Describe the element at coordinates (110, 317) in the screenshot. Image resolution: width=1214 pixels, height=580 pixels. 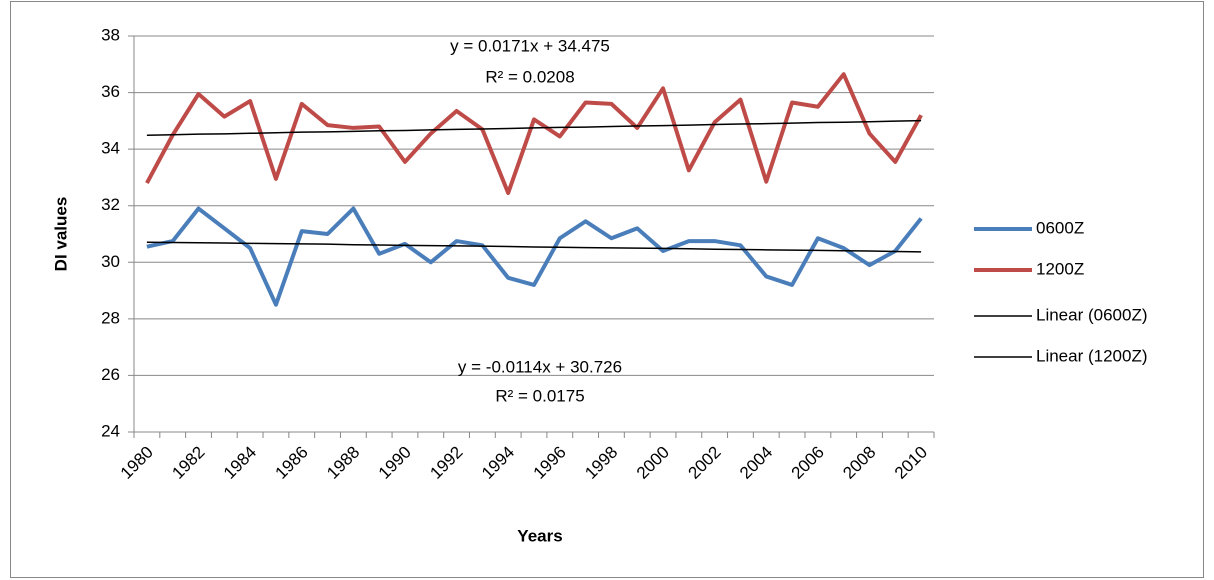
I see `y-tick-label: 28` at that location.